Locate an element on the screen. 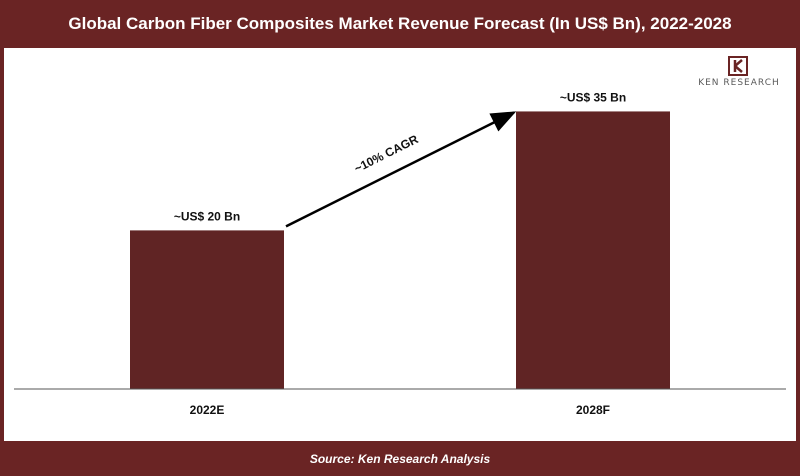 The height and width of the screenshot is (476, 800). logo: KEN RESEARCH is located at coordinates (739, 74).